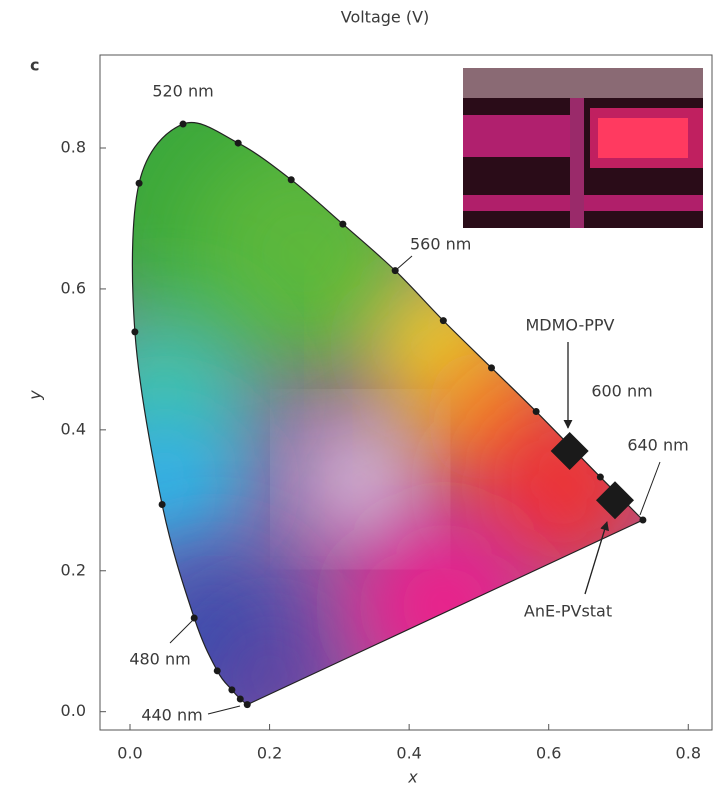  Describe the element at coordinates (73, 569) in the screenshot. I see `y-tick-label: 0.2` at that location.